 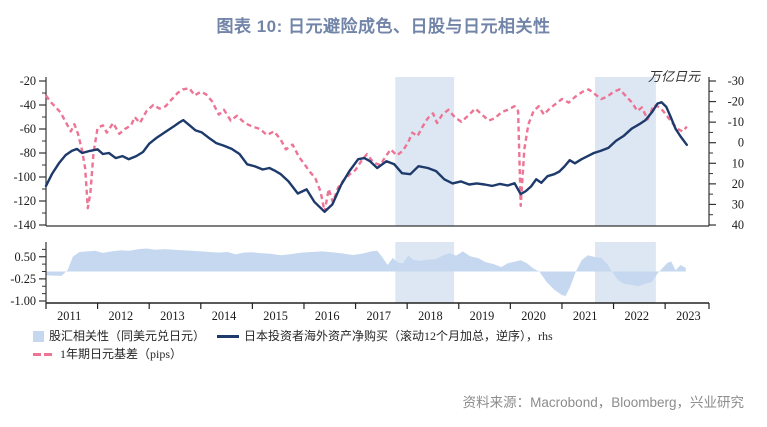 I want to click on legend-row-2: 1年期日元基差（pips）, so click(x=299, y=354).